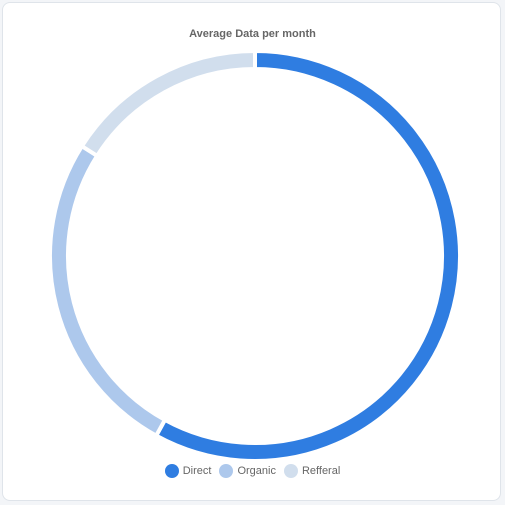 The height and width of the screenshot is (505, 505). Describe the element at coordinates (321, 471) in the screenshot. I see `legend-label-refferal: Refferal` at that location.